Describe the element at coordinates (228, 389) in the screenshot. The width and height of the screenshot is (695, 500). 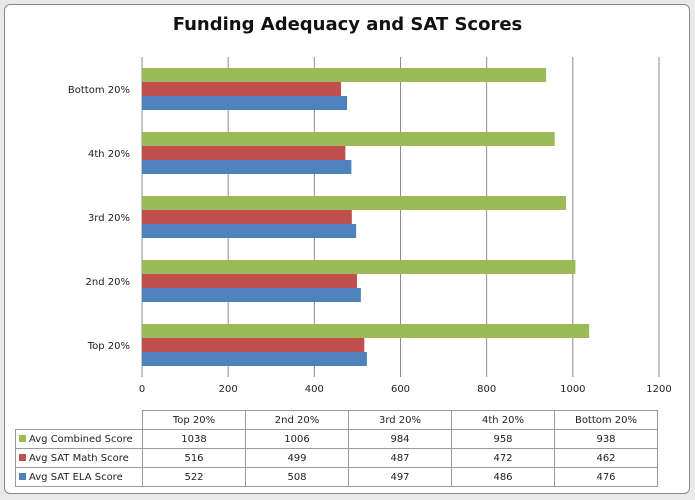
I see `x-tick-label: 200` at that location.